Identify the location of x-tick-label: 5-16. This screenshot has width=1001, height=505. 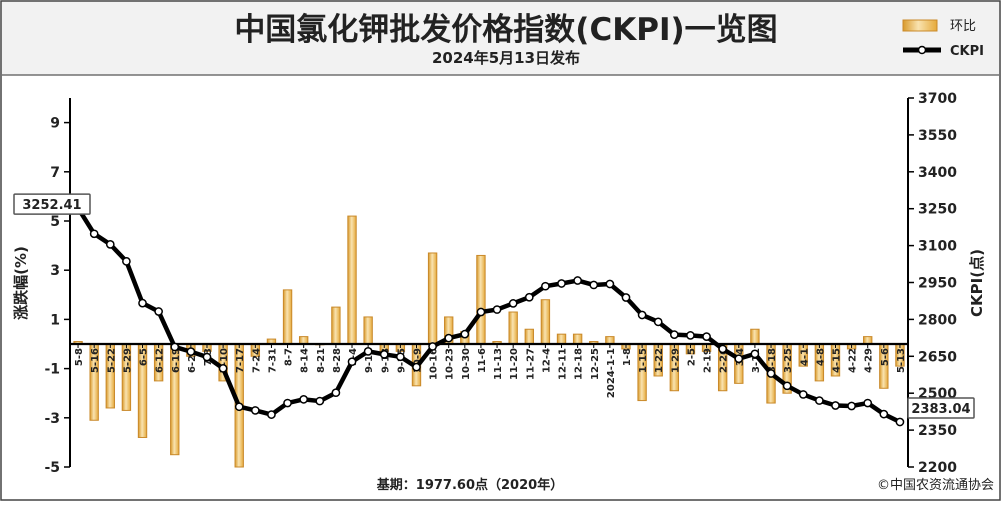
(95, 360).